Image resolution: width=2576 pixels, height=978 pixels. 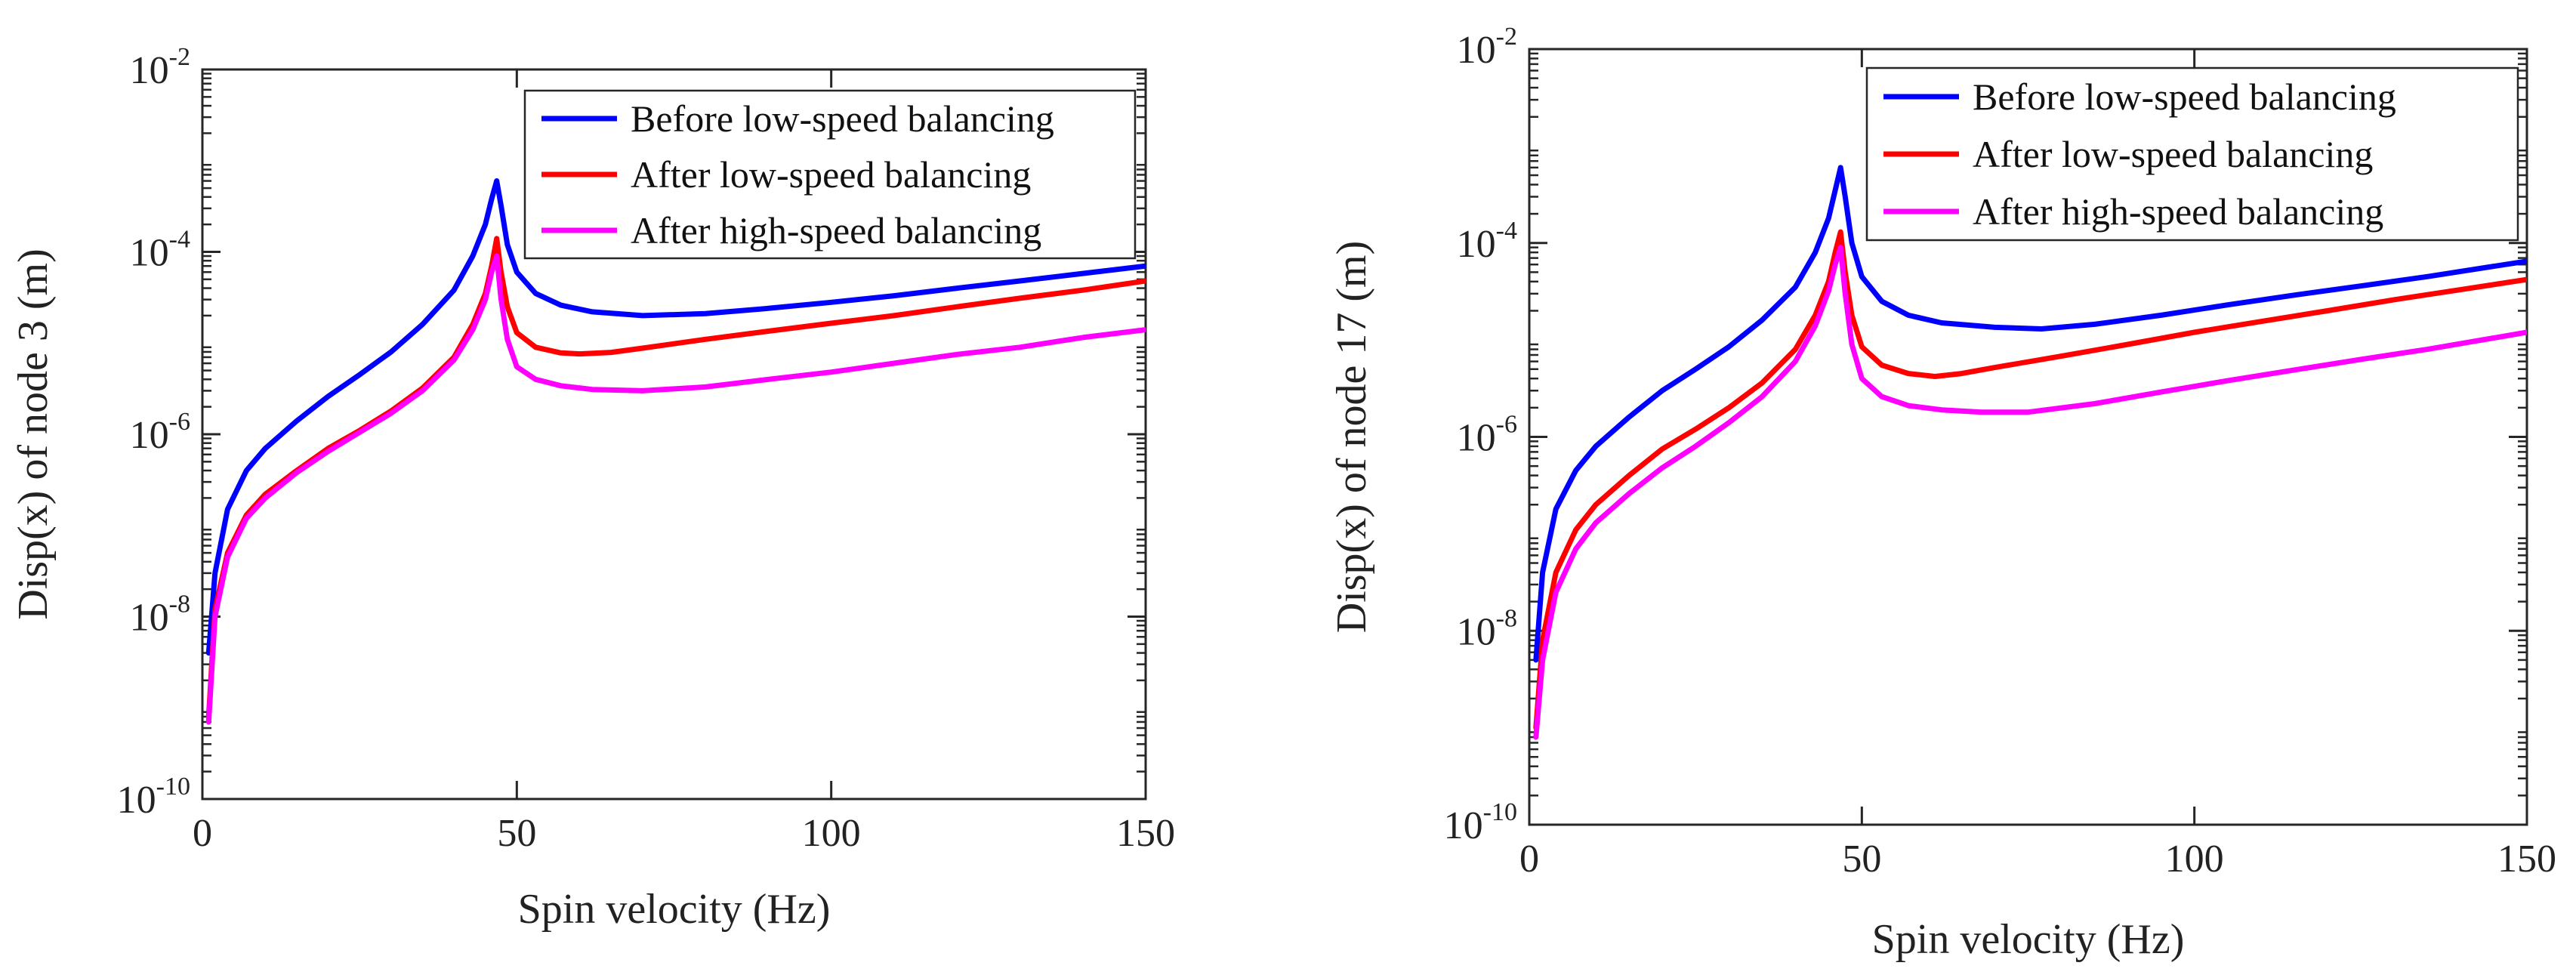 What do you see at coordinates (1351, 437) in the screenshot?
I see `y-axis-label: Disp(x) of node 17 (m)` at bounding box center [1351, 437].